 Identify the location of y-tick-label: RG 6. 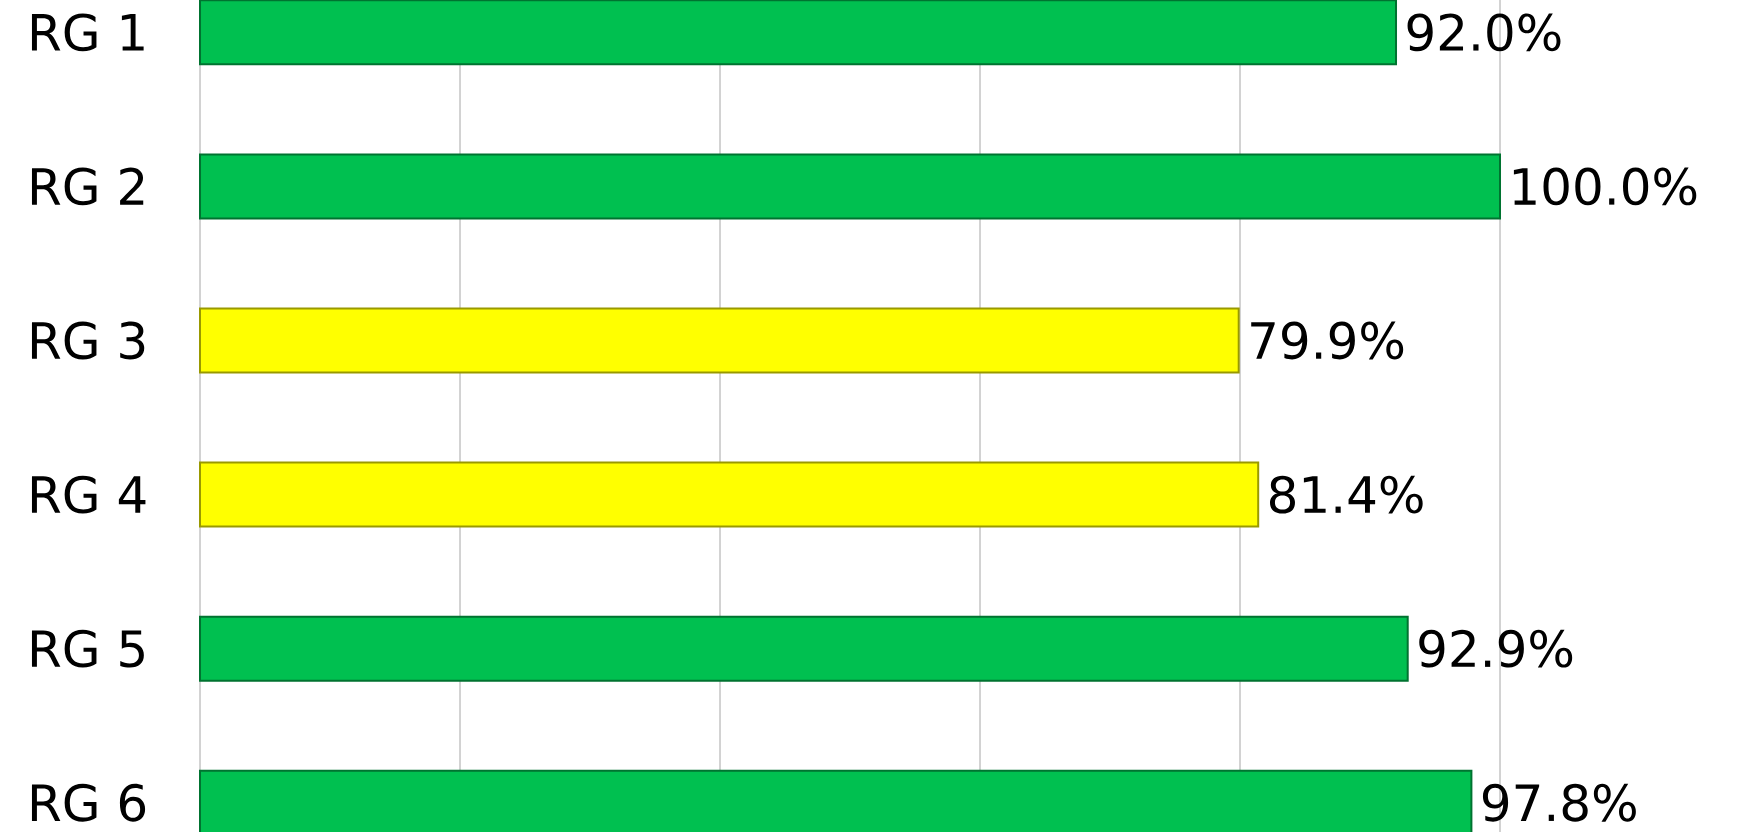
(88, 802).